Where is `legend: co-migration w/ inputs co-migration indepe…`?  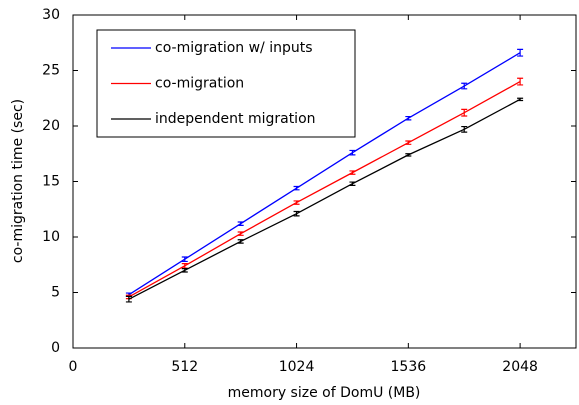 legend: co-migration w/ inputs co-migration indepe… is located at coordinates (226, 83).